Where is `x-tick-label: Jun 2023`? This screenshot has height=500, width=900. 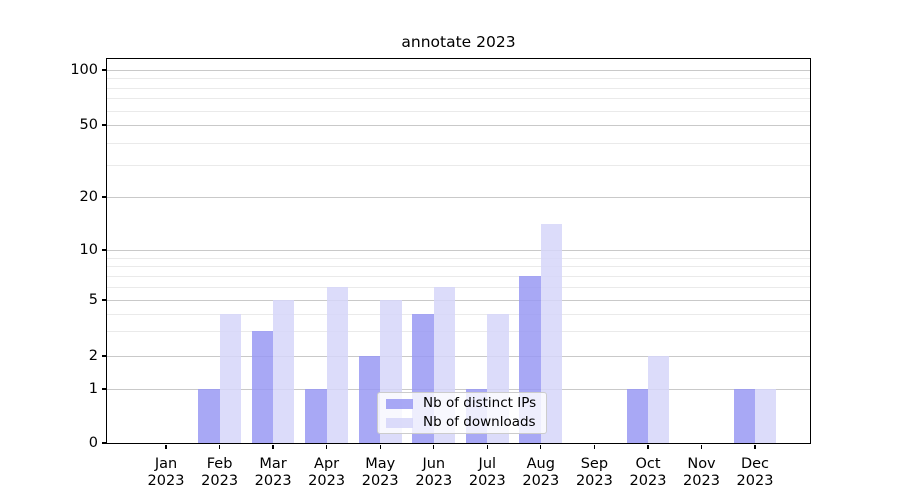
x-tick-label: Jun 2023 is located at coordinates (434, 472).